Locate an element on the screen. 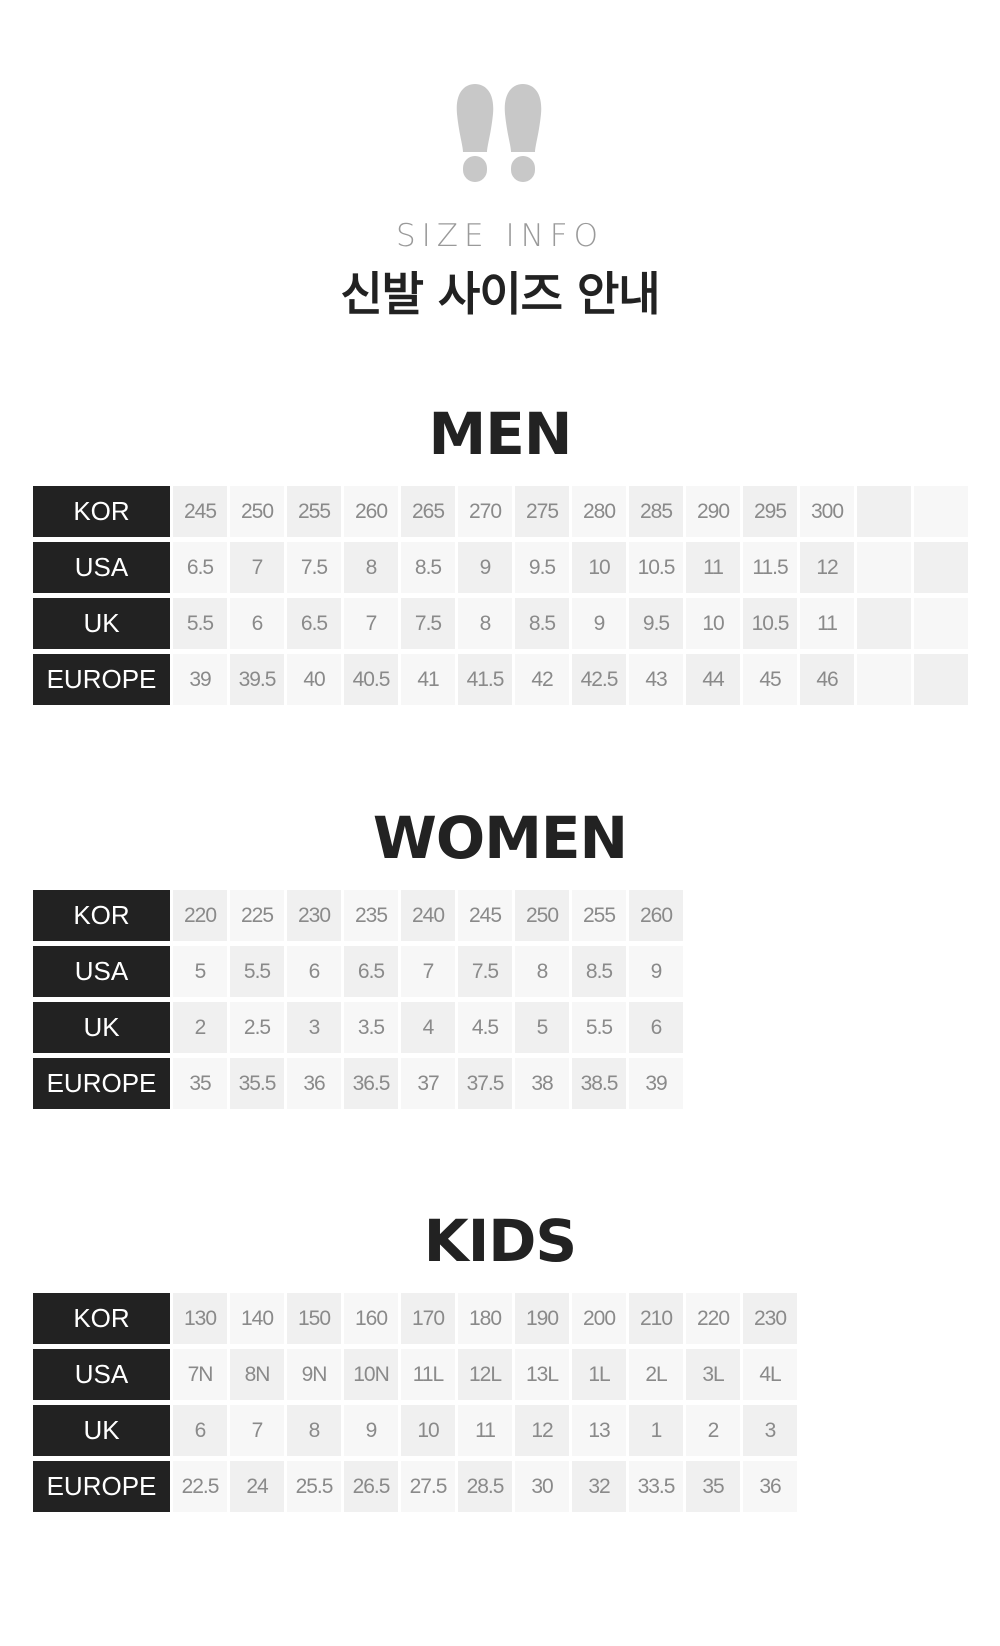  size-cell: 280 is located at coordinates (599, 511).